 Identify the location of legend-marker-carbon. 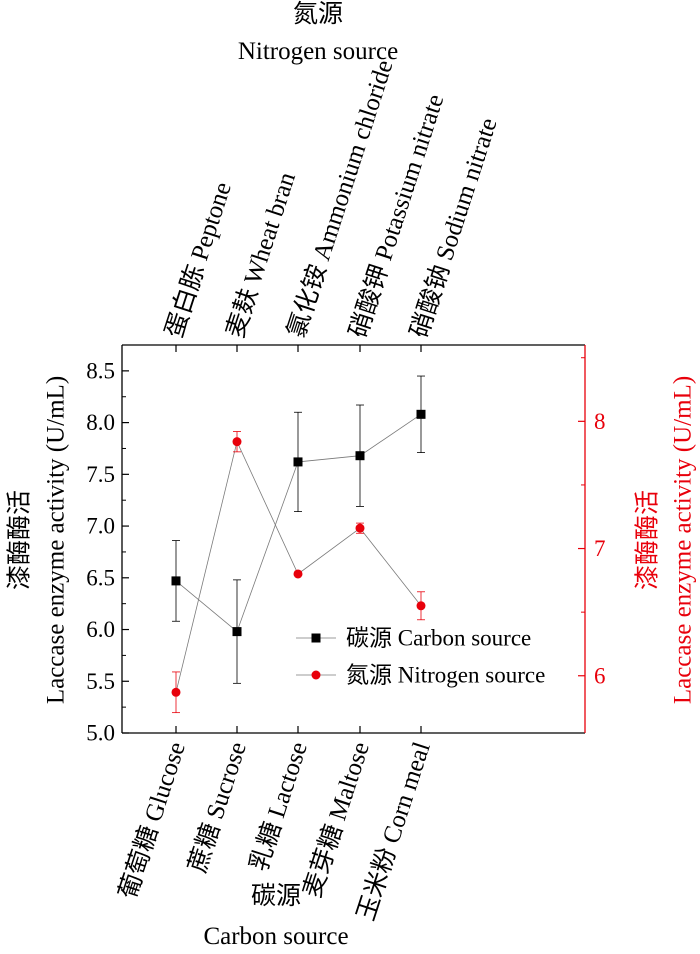
(316, 638).